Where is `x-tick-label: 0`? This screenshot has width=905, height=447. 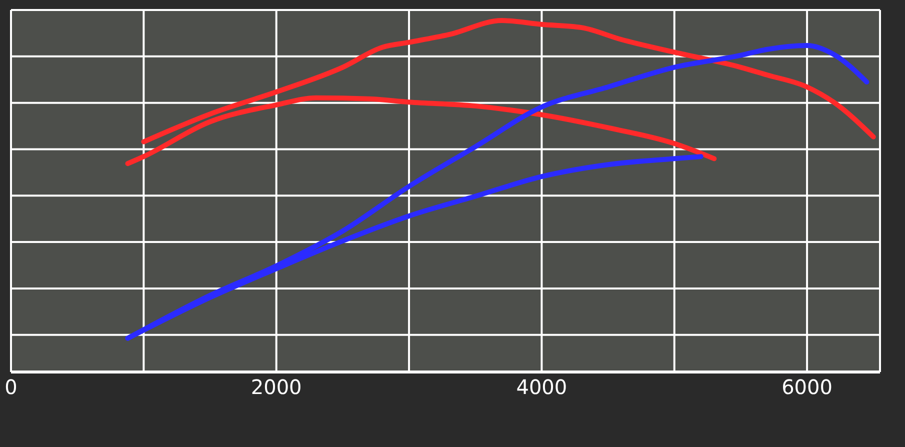 x-tick-label: 0 is located at coordinates (11, 387).